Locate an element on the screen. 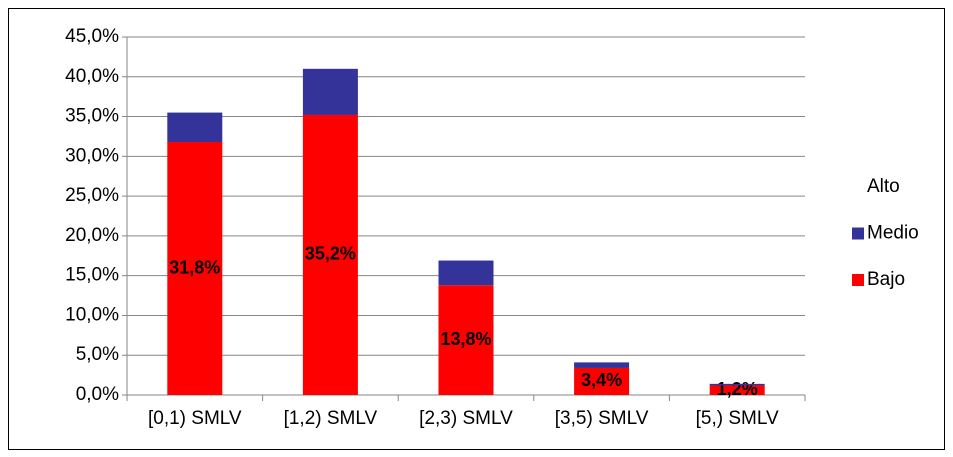 This screenshot has height=457, width=953. data-label: 13,8% is located at coordinates (465, 339).